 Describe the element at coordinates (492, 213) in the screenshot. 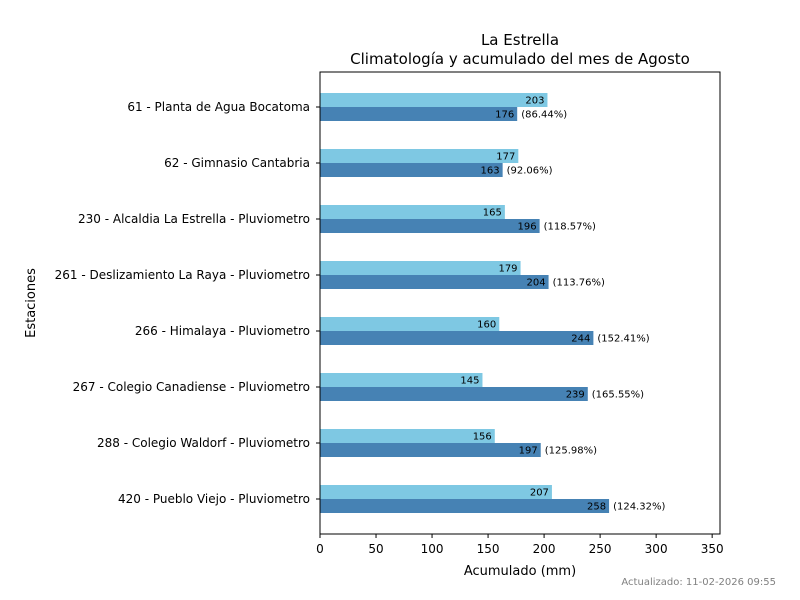

I see `climatology-value-label: 165` at that location.